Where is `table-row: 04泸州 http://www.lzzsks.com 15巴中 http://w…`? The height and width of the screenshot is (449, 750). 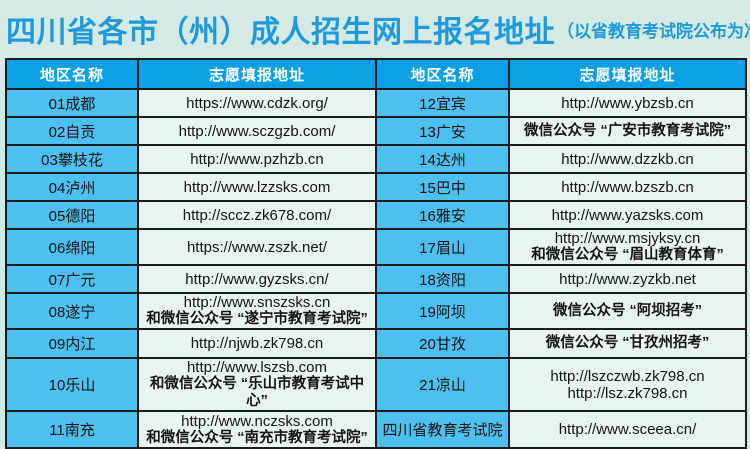
table-row: 04泸州 http://www.lzzsks.com 15巴中 http://w… is located at coordinates (376, 187).